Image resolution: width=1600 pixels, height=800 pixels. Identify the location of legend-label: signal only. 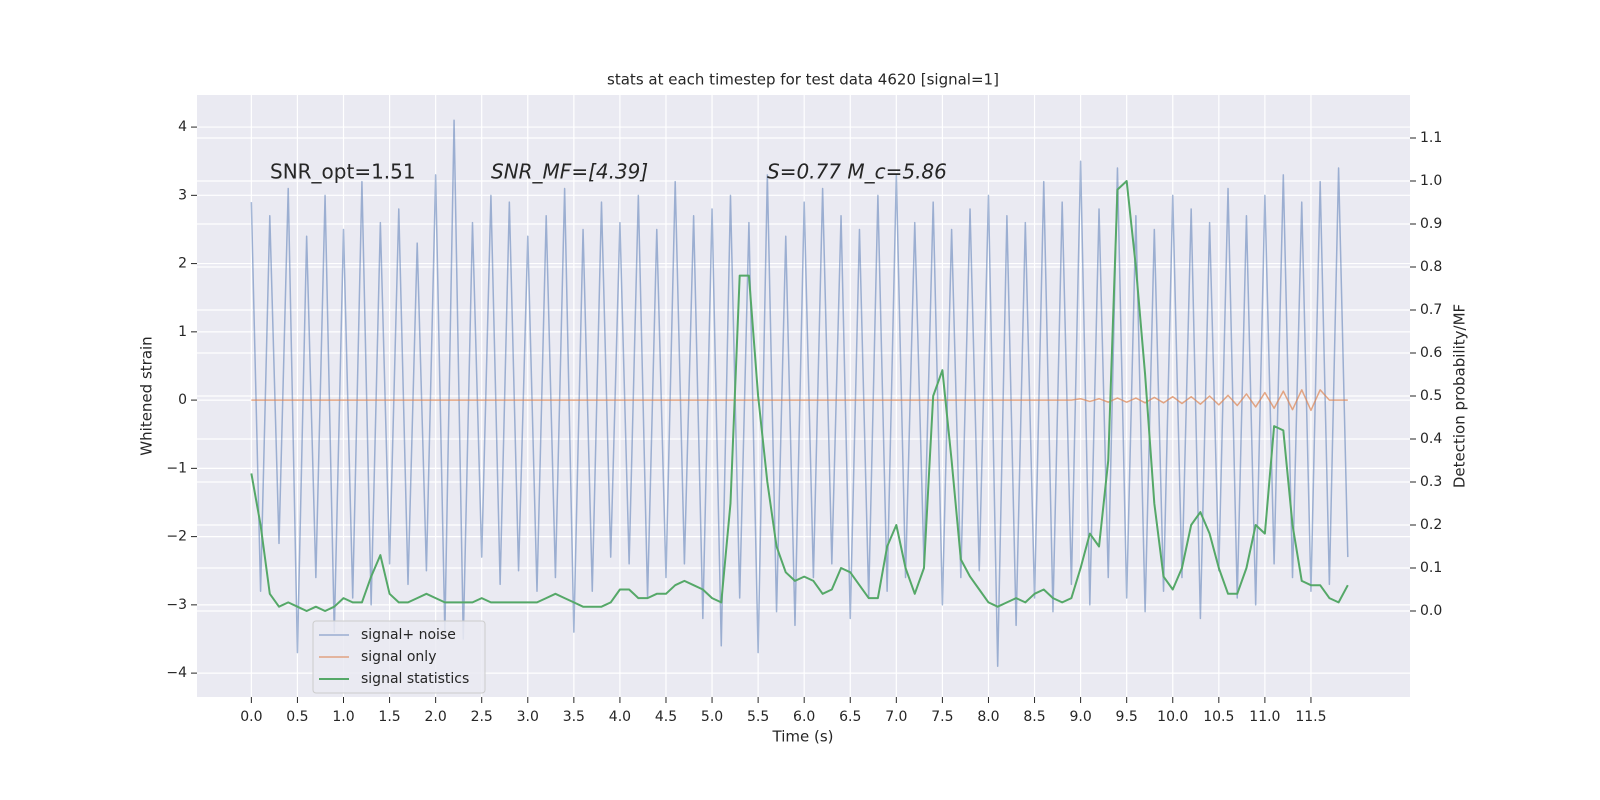
(398, 657).